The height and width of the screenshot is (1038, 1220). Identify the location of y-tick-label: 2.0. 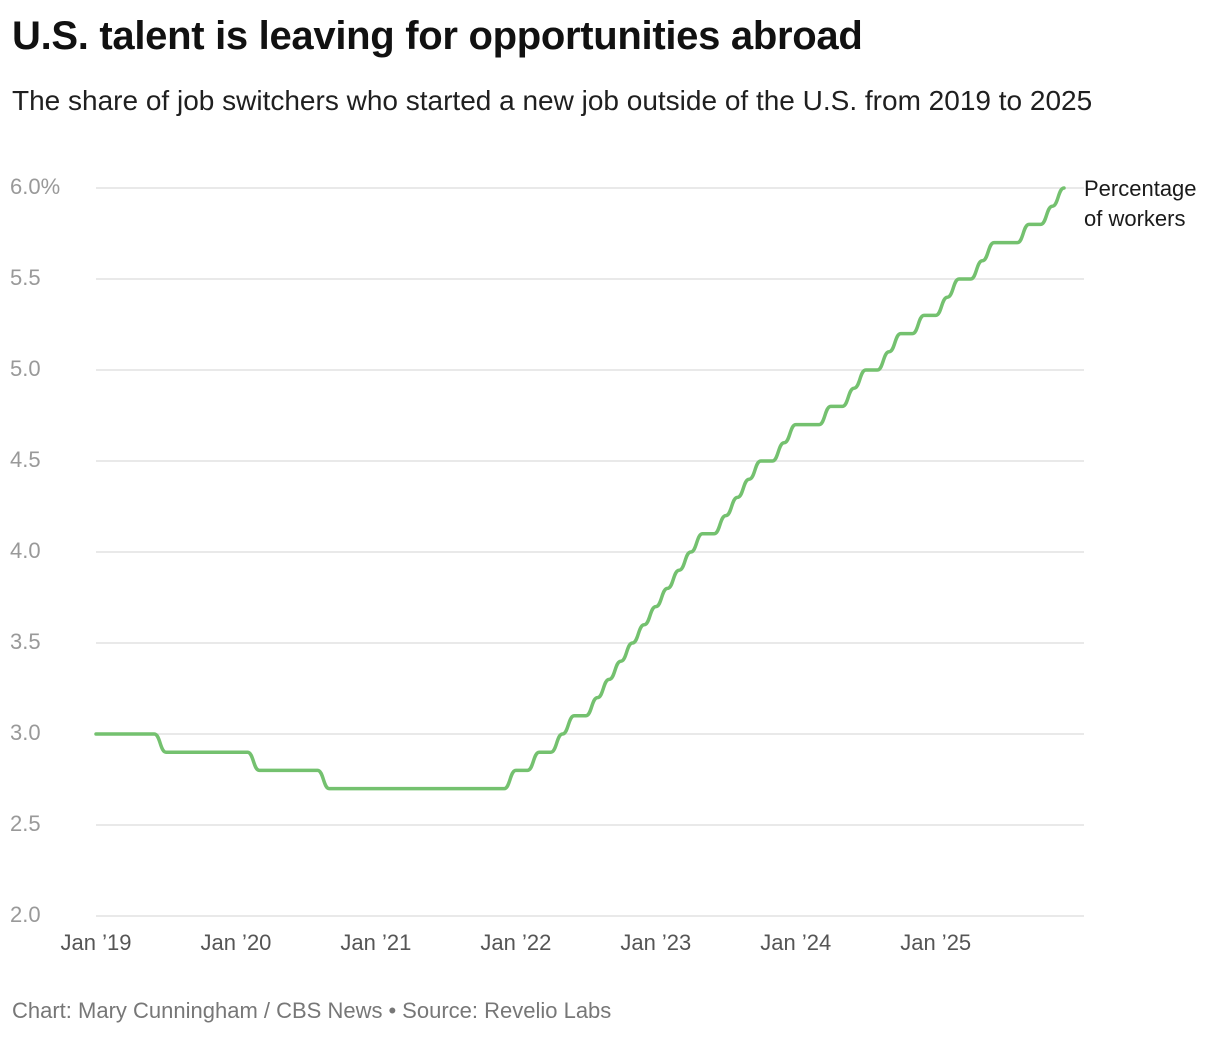
(25, 914).